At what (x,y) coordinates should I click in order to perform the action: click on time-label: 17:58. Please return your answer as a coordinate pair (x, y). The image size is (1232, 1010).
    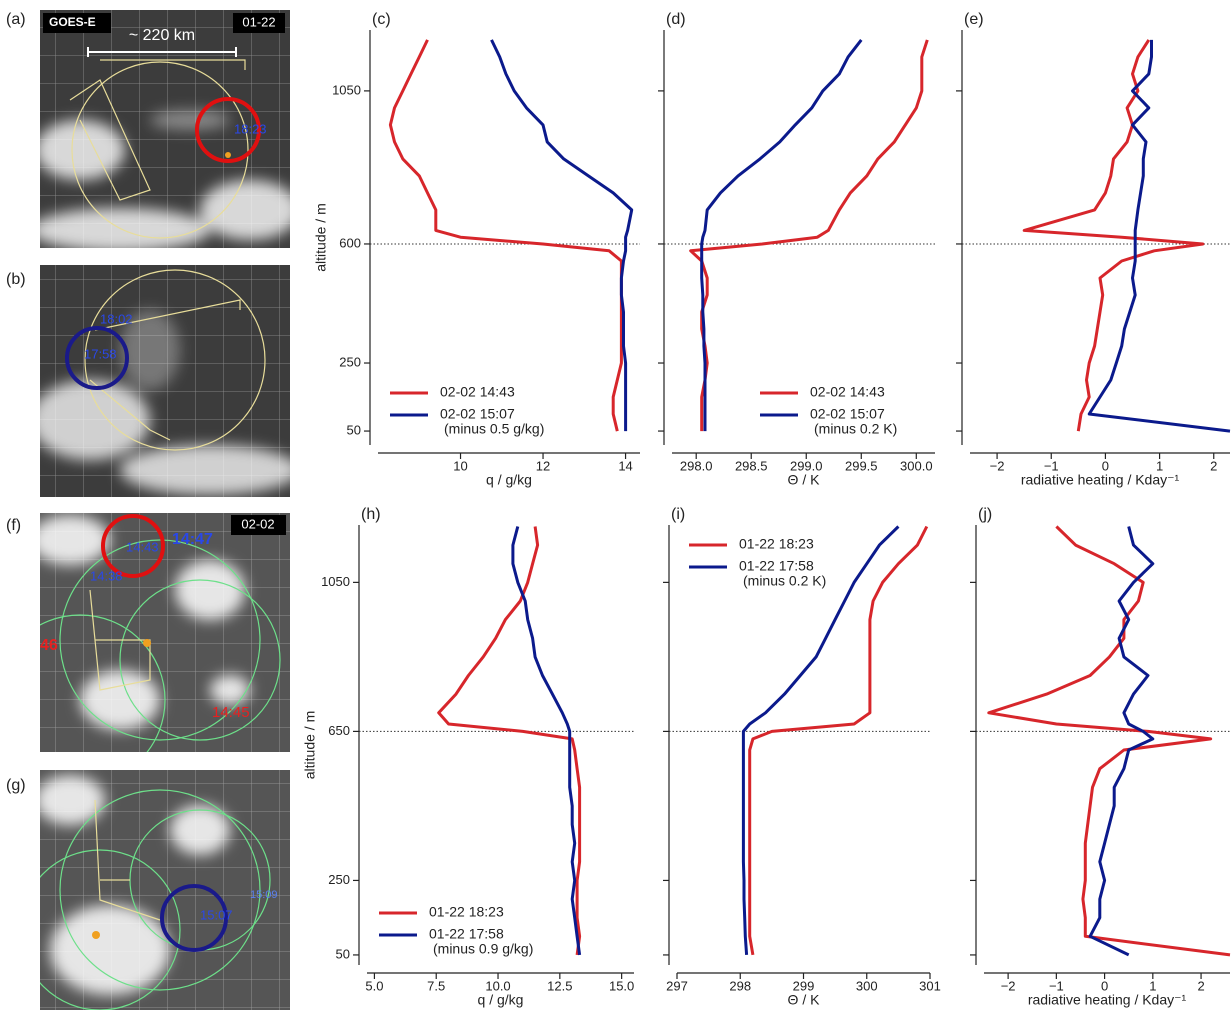
    Looking at the image, I should click on (100, 353).